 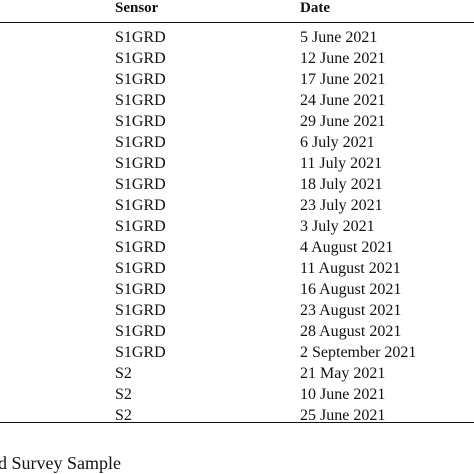 I want to click on table-row: S1GRD 18 July 2021, so click(x=237, y=184).